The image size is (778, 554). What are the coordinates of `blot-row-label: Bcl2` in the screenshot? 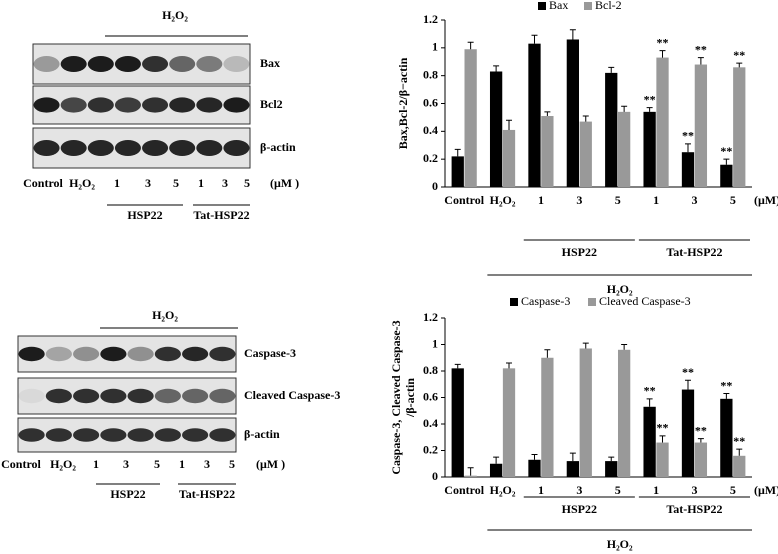 It's located at (271, 104).